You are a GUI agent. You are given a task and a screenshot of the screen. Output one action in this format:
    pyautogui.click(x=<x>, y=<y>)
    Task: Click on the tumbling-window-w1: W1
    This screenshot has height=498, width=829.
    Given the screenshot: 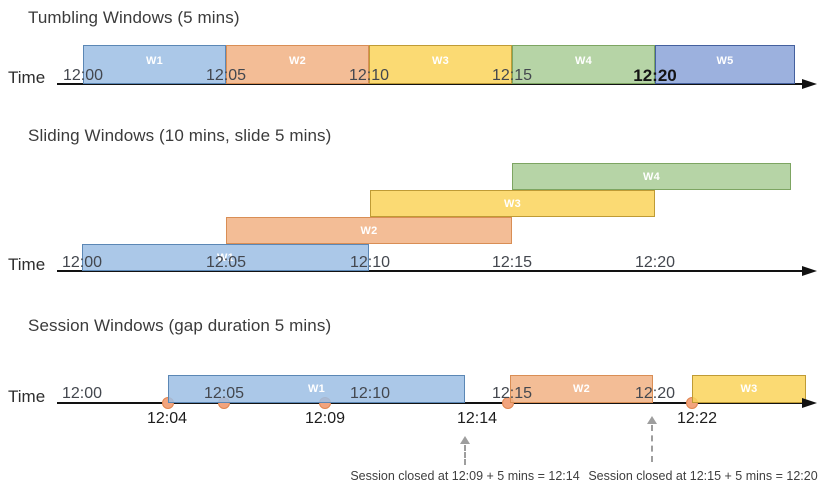 What is the action you would take?
    pyautogui.click(x=154, y=64)
    